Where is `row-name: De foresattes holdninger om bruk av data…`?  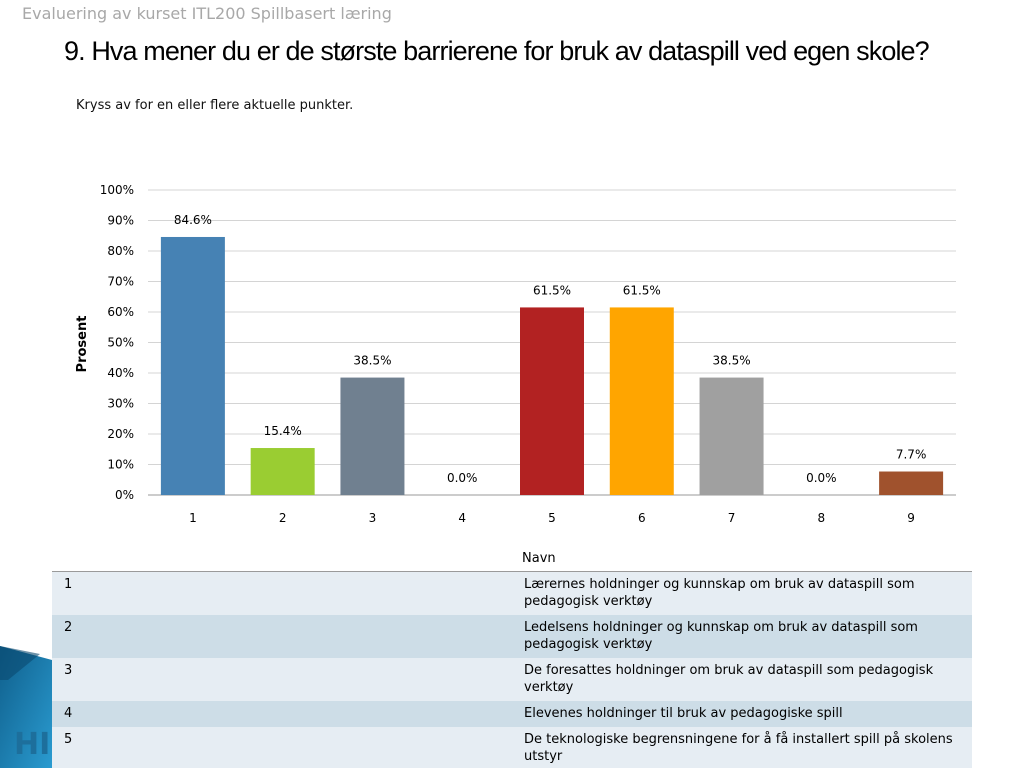 row-name: De foresattes holdninger om bruk av data… is located at coordinates (742, 679).